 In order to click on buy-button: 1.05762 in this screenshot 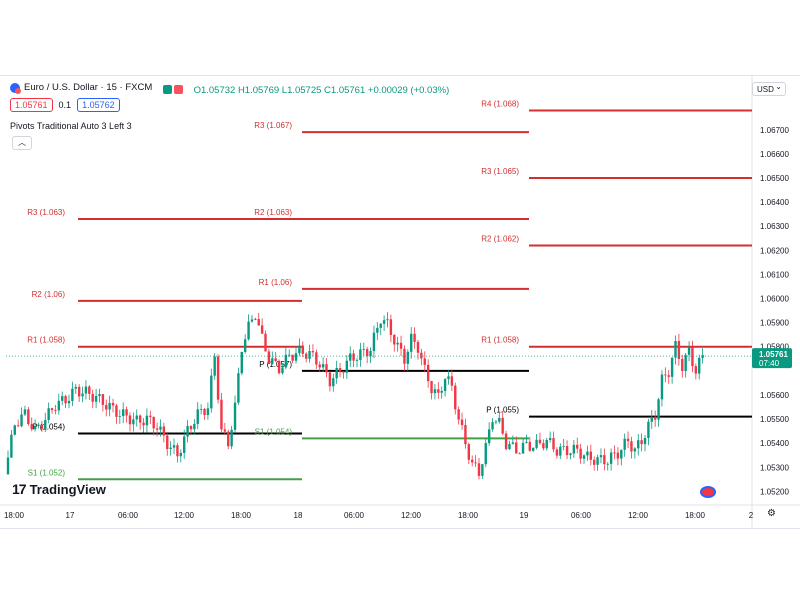, I will do `click(98, 105)`.